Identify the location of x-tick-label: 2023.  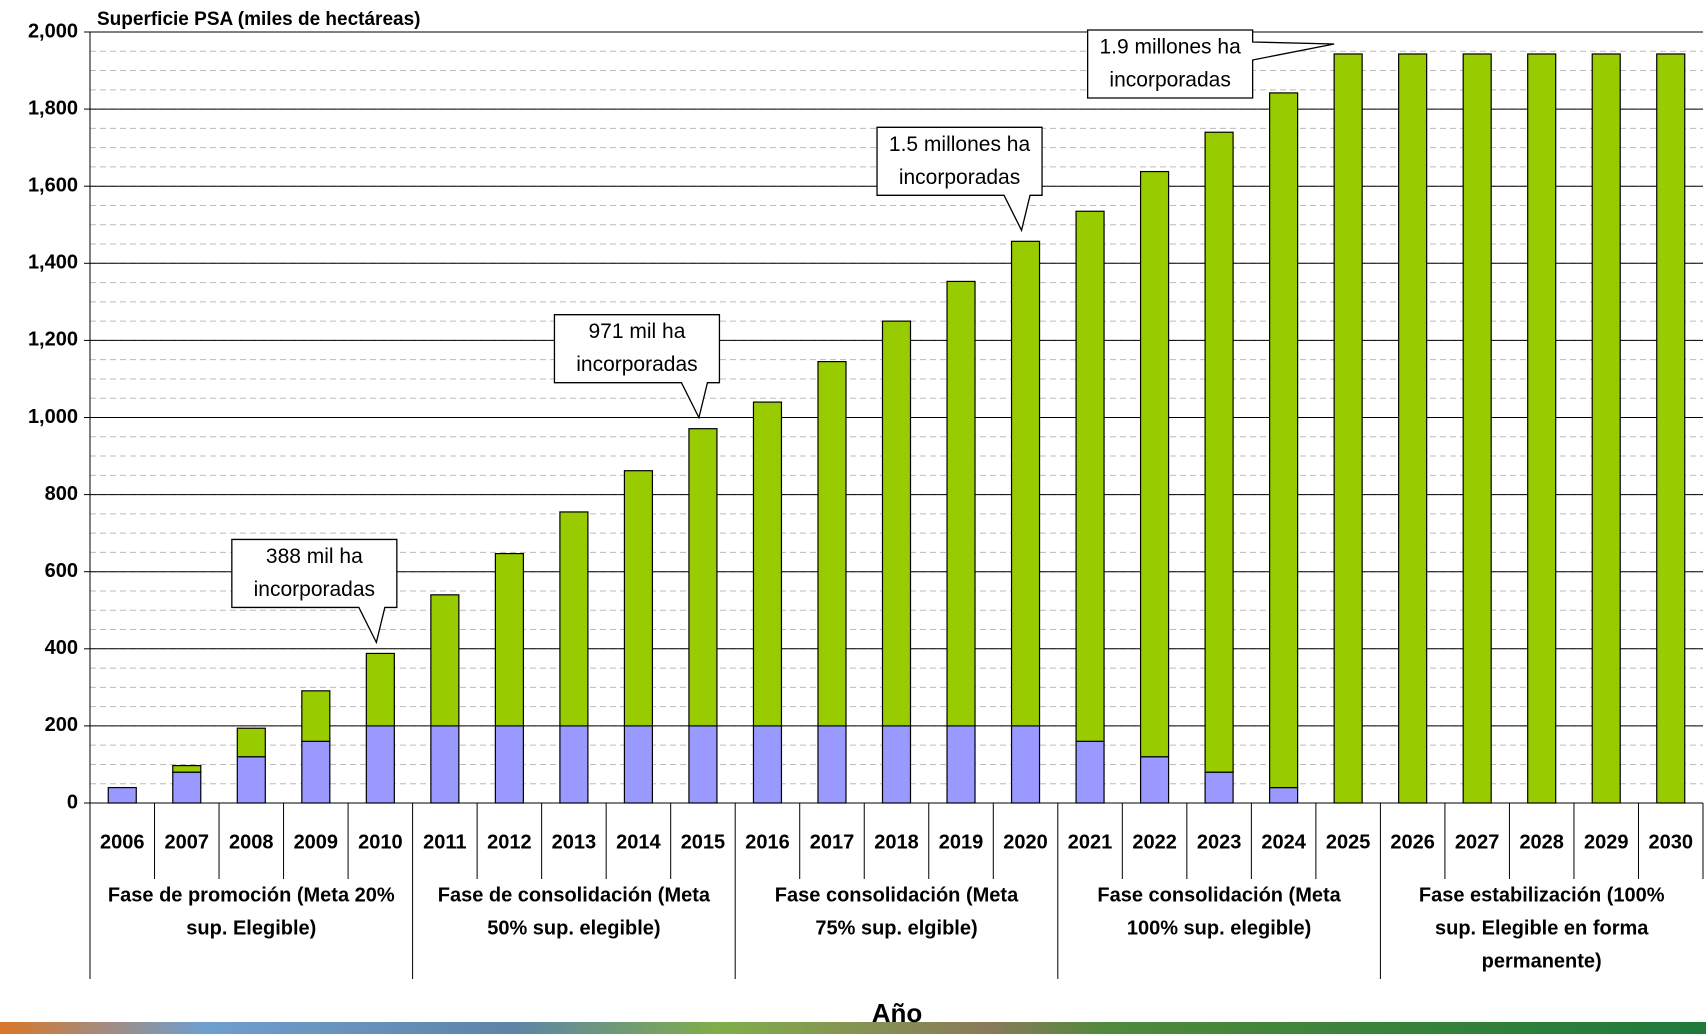
(1219, 842).